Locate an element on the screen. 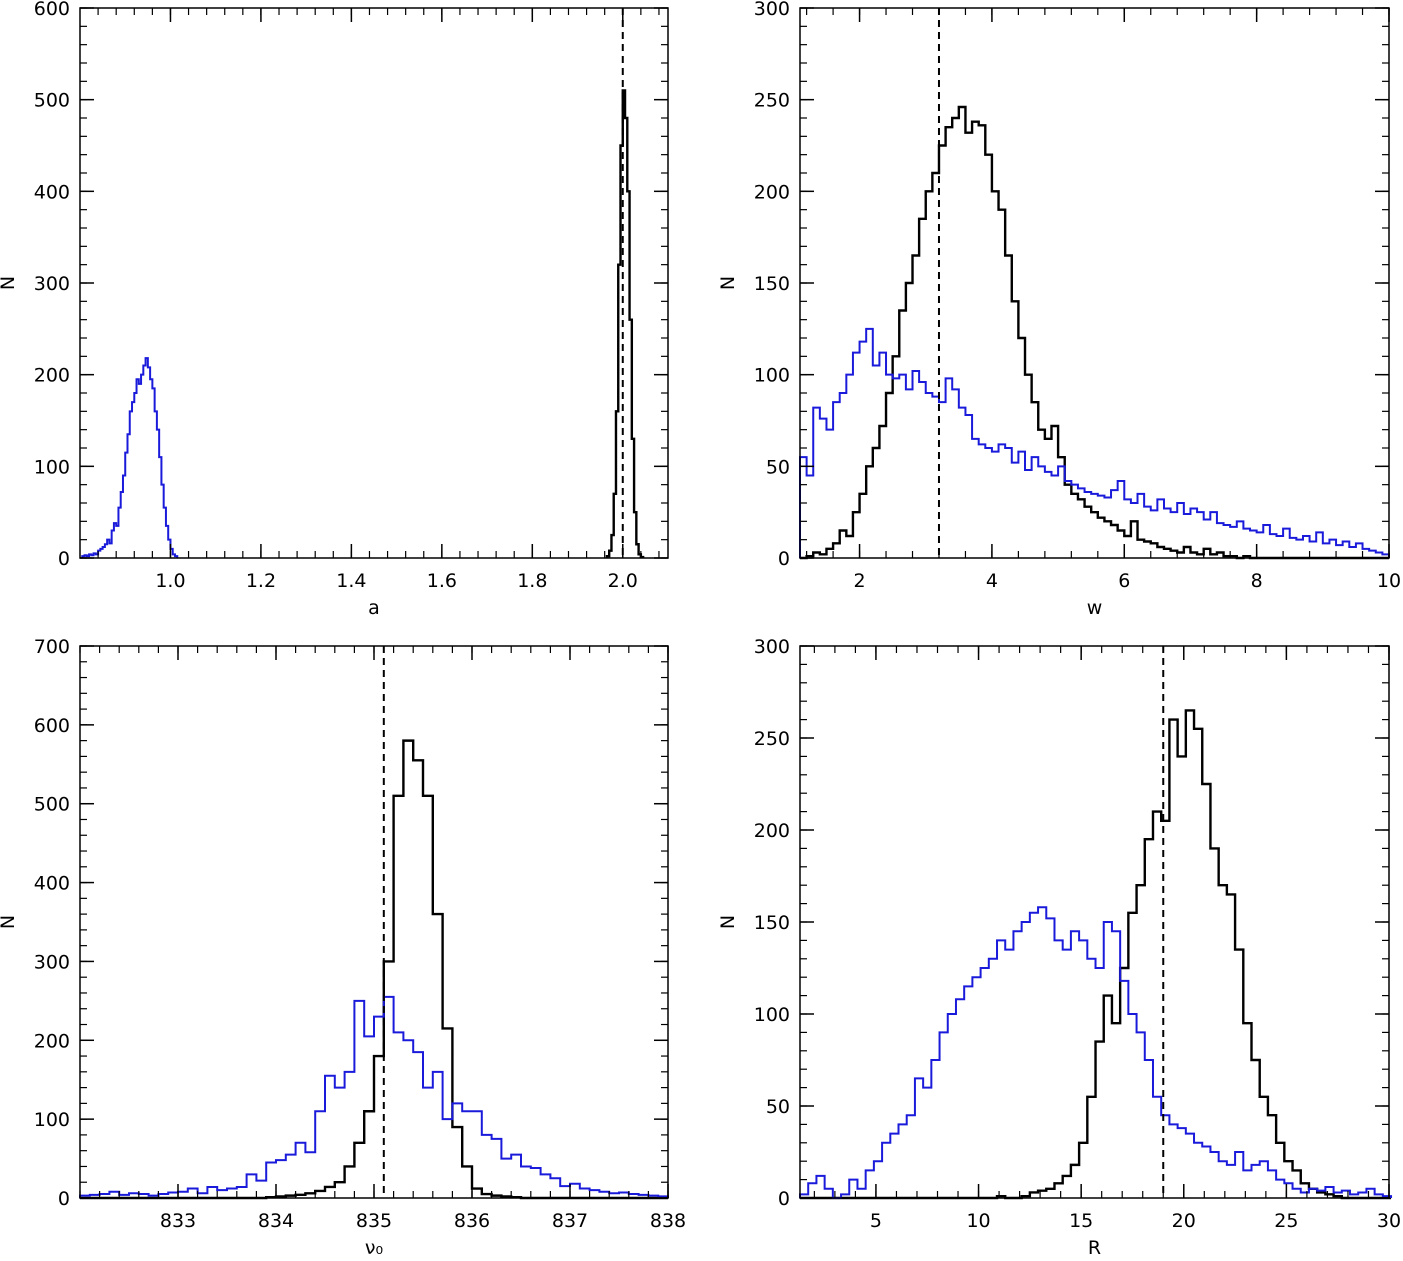  panel-2-xtick-label: 838 is located at coordinates (668, 1221).